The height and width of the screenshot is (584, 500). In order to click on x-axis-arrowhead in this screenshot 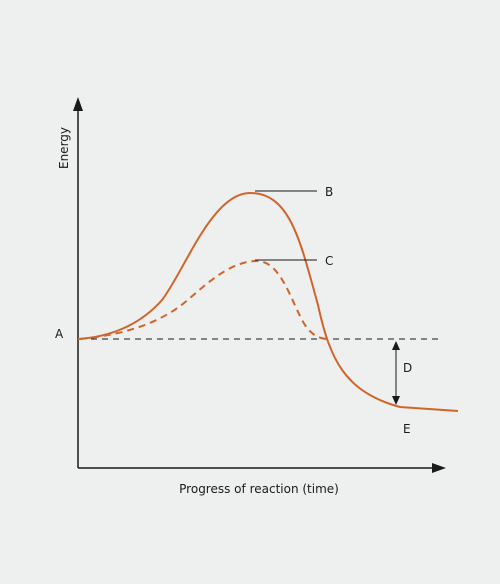, I will do `click(439, 468)`.